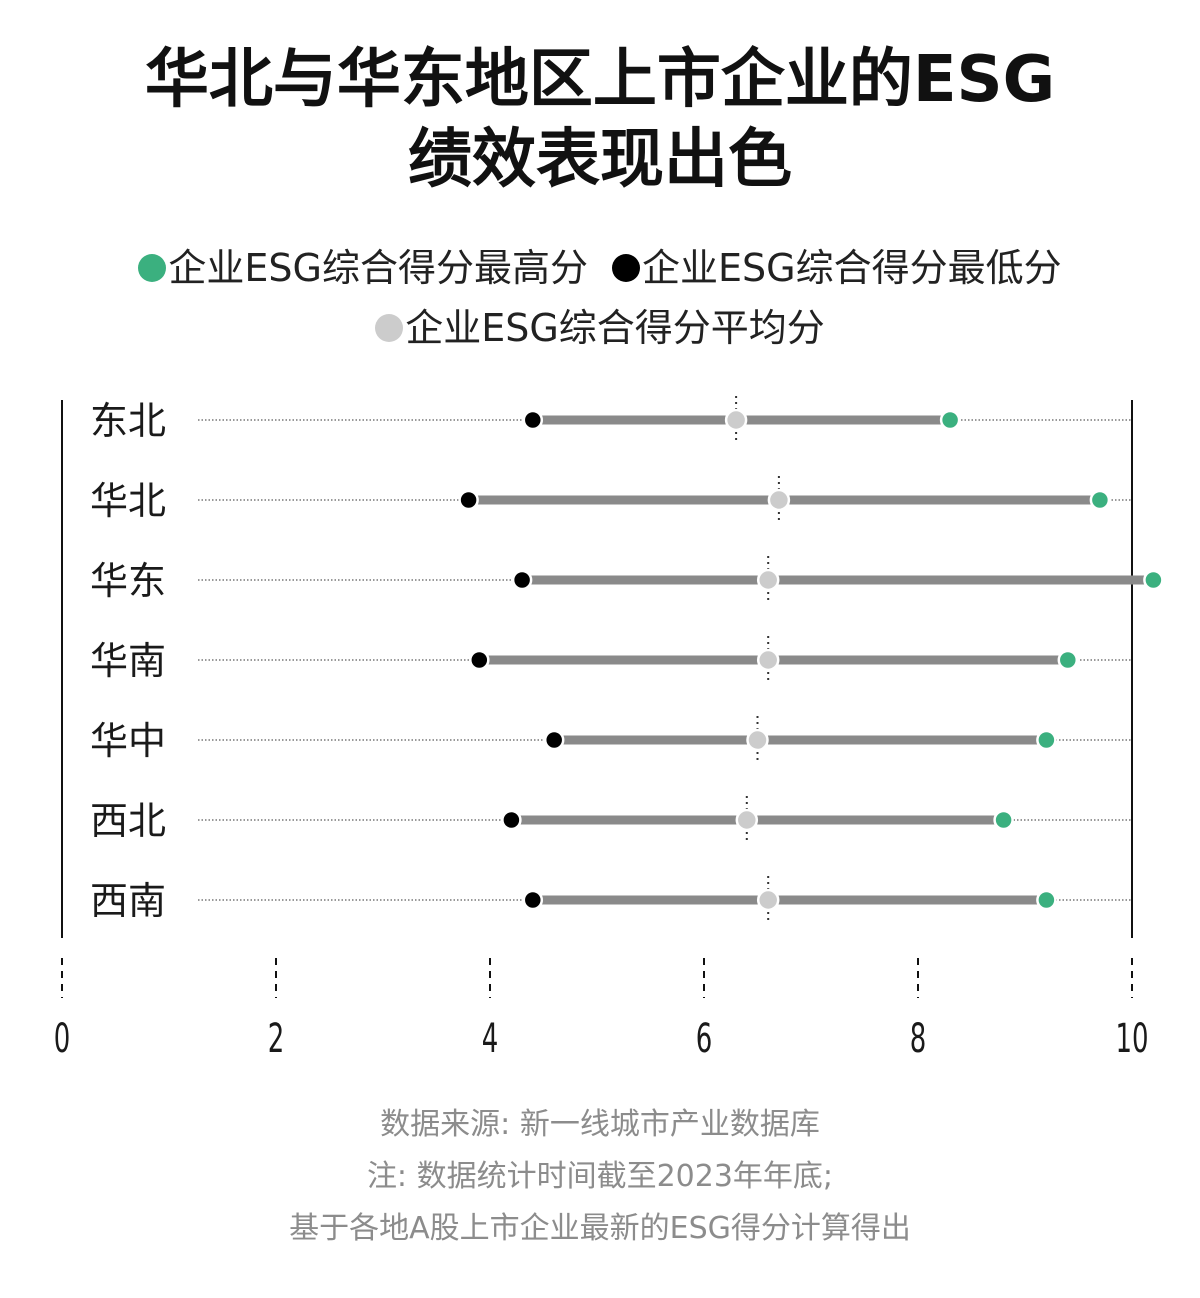 This screenshot has width=1200, height=1298. I want to click on footnote-2: 基于各地A股上市企业最新的ESG得分计算得出, so click(600, 1228).